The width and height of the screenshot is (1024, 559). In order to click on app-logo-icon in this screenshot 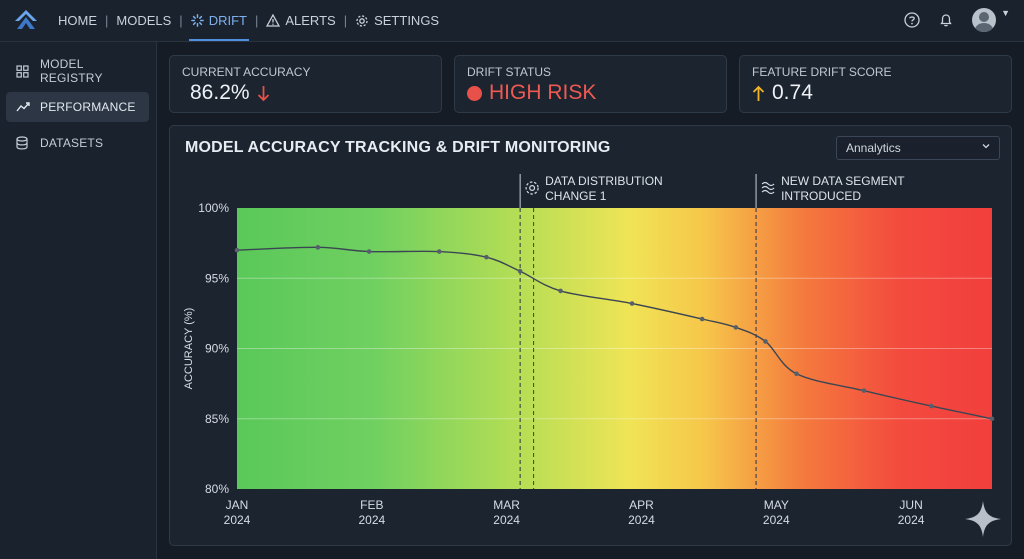, I will do `click(26, 22)`.